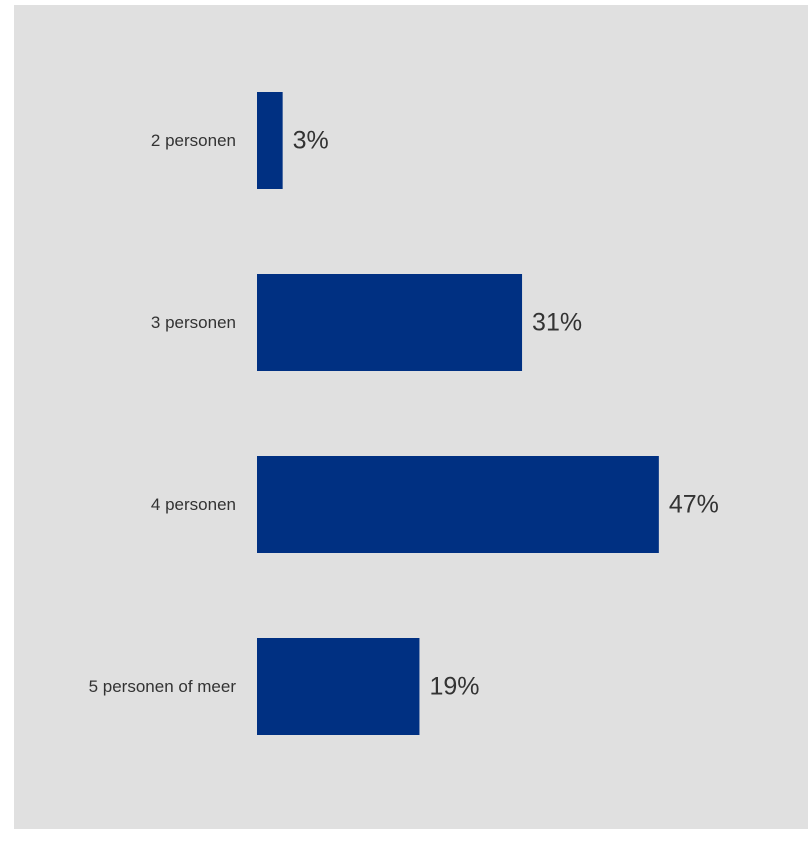 The image size is (808, 855). I want to click on bar-group: 5 personen of meer 19%, so click(284, 686).